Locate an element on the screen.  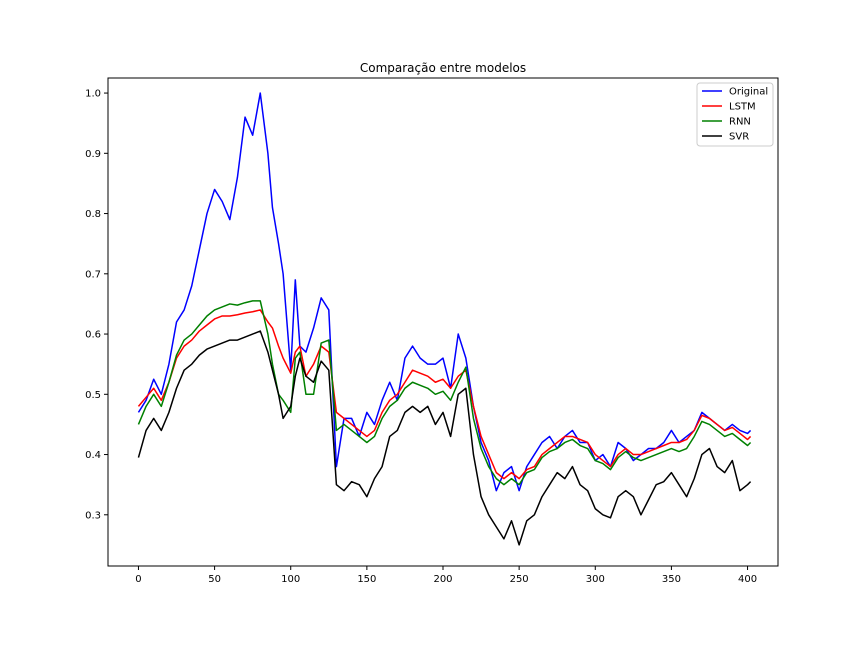
y-axis: 0.3 0.4 0.5 0.6 0.7 0.8 0.9 1.0 is located at coordinates (96, 305).